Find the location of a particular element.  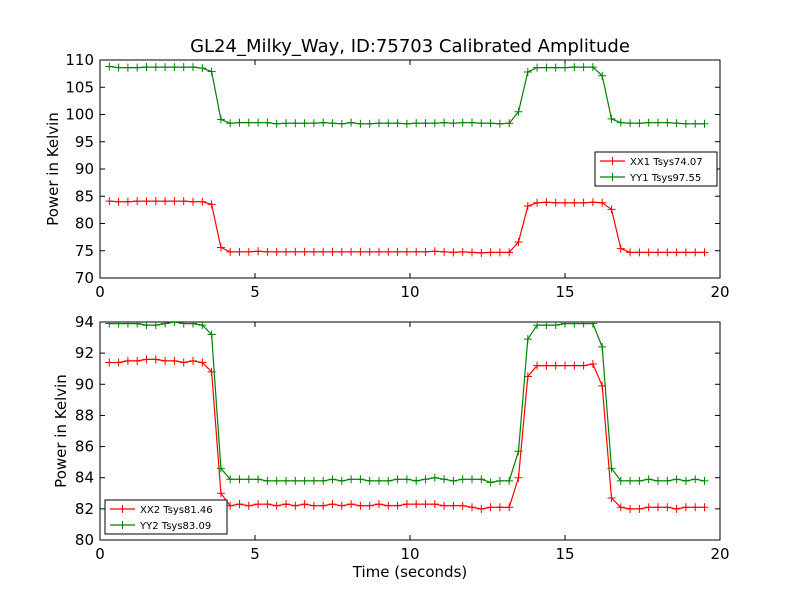

x-tick-label: 15 is located at coordinates (564, 292).